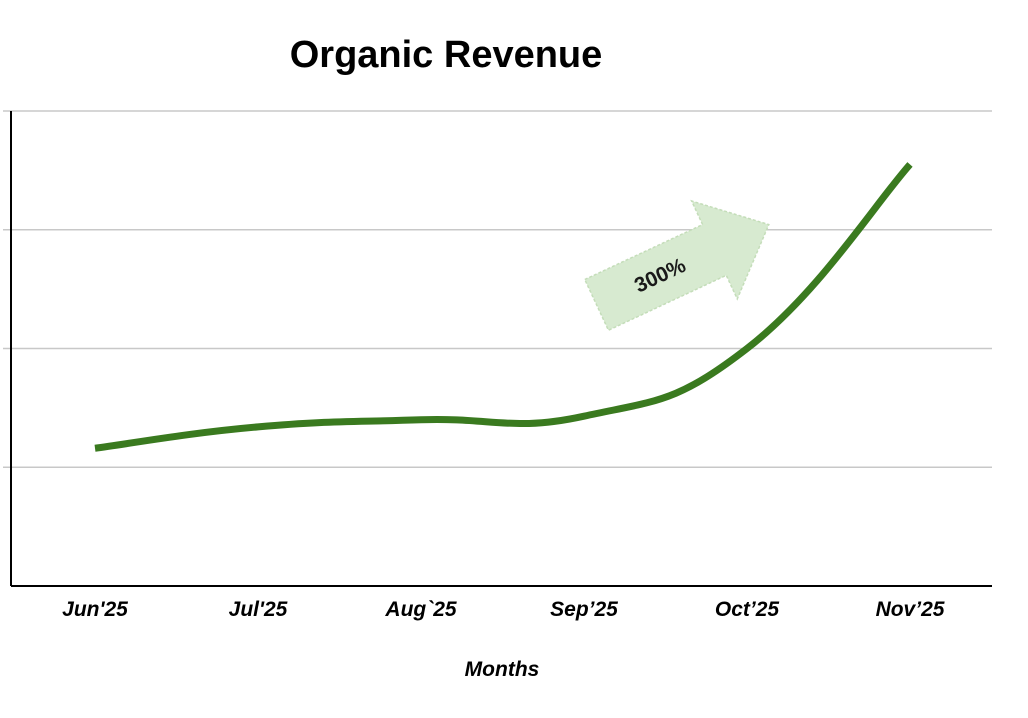 This screenshot has width=1028, height=718. I want to click on x-tick-label: Jul'25, so click(258, 609).